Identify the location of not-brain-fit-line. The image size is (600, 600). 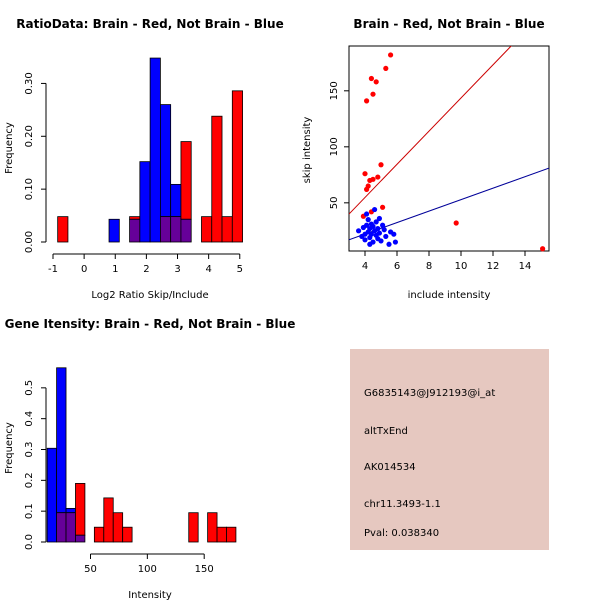
(449, 204).